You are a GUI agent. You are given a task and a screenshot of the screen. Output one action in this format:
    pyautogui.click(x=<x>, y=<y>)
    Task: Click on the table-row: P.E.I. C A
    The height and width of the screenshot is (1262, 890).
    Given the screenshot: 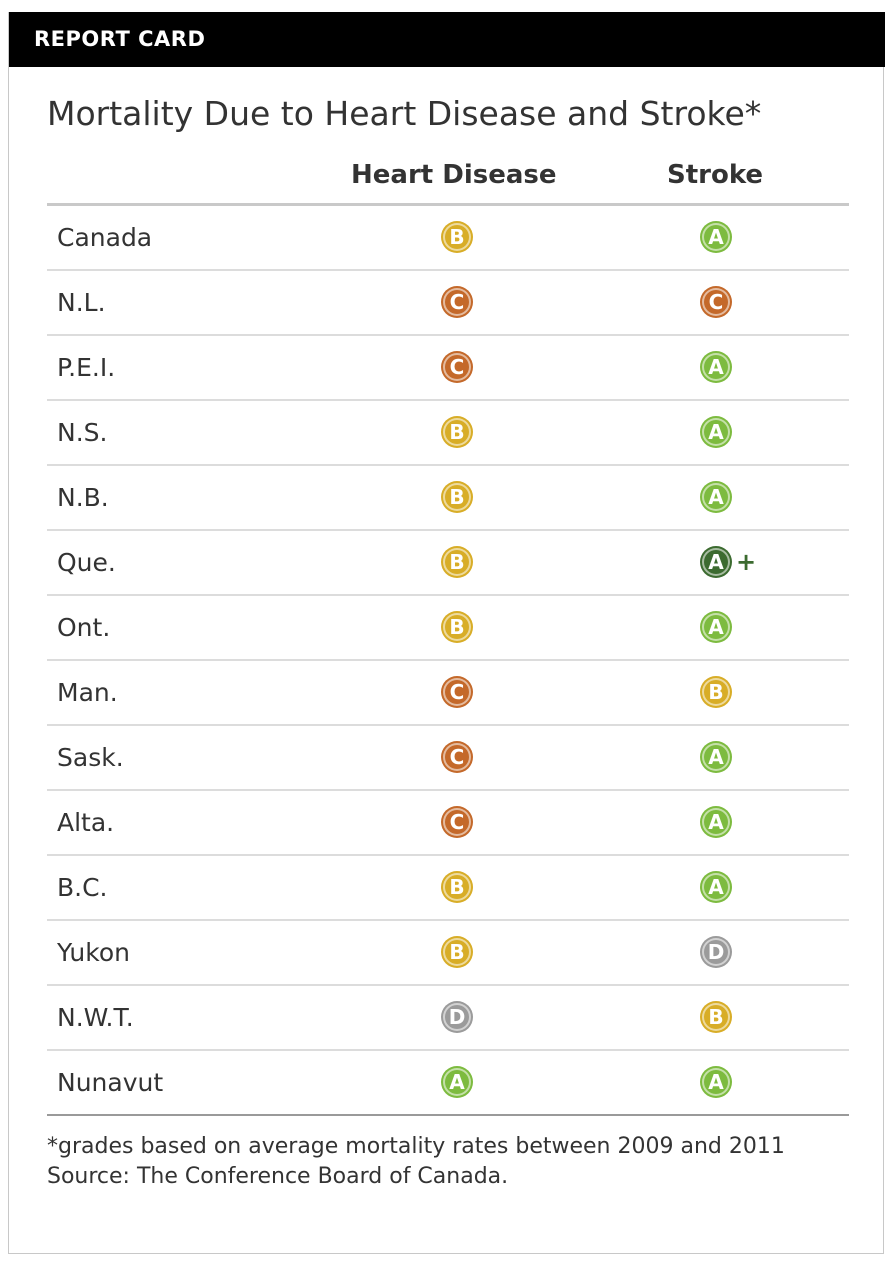 What is the action you would take?
    pyautogui.click(x=448, y=368)
    